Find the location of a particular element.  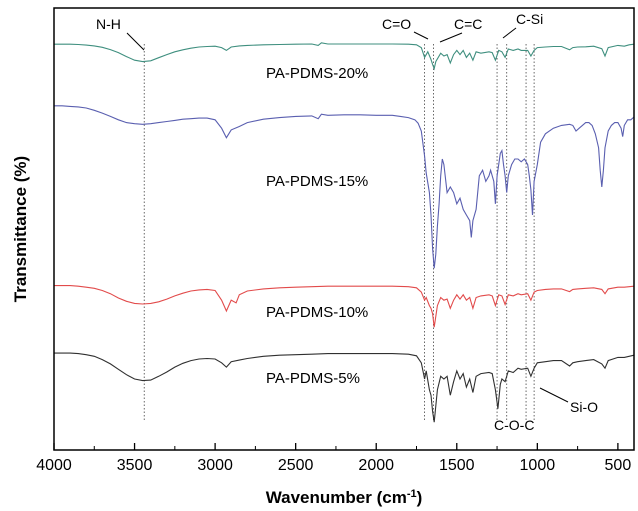

series-label-15: PA-PDMS-15% is located at coordinates (317, 181).